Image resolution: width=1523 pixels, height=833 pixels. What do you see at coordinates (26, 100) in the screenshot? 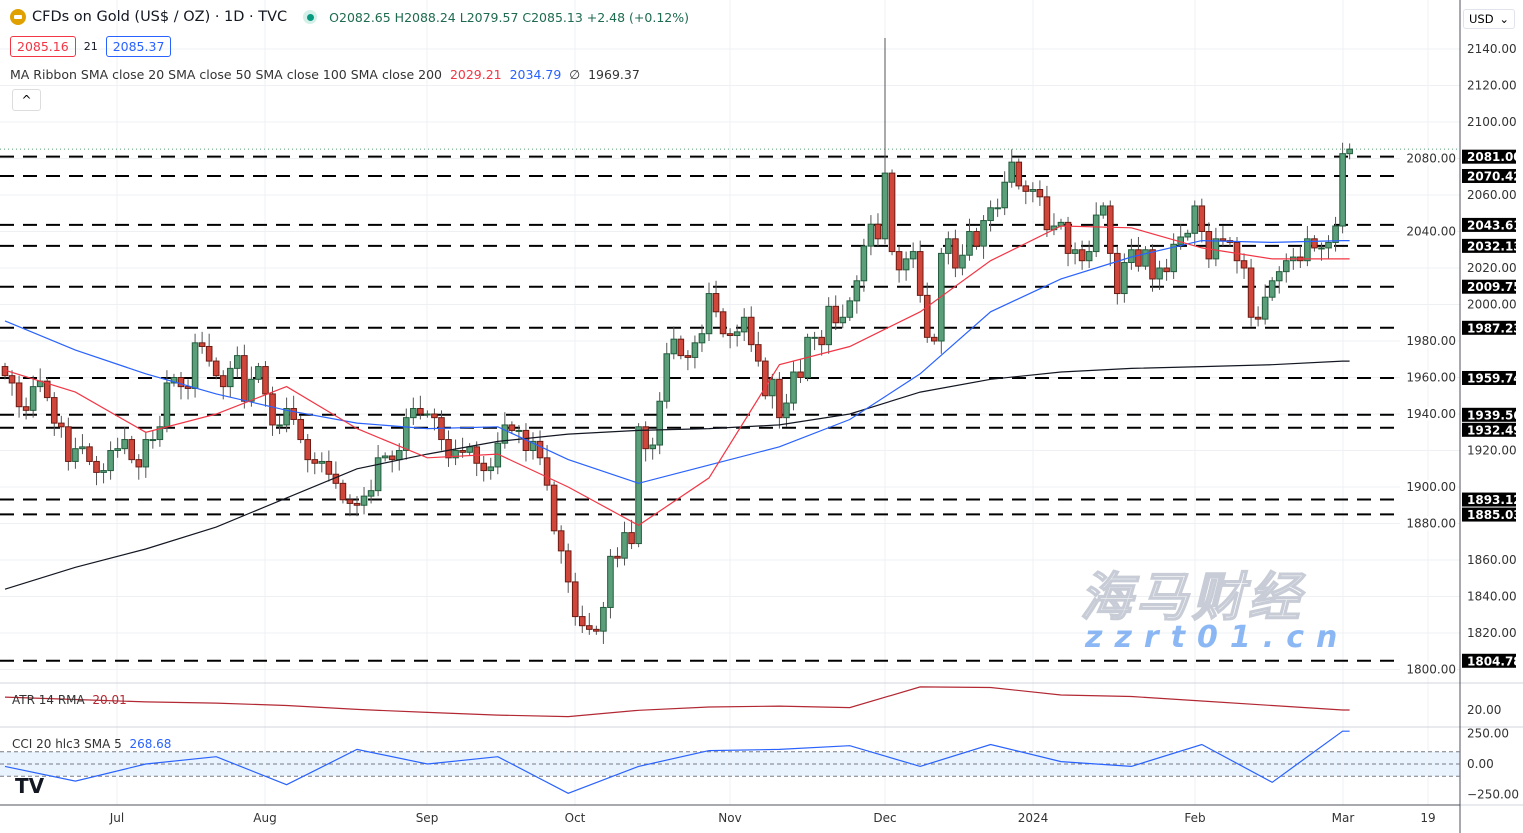
I see `collapse-legend-button: ^` at bounding box center [26, 100].